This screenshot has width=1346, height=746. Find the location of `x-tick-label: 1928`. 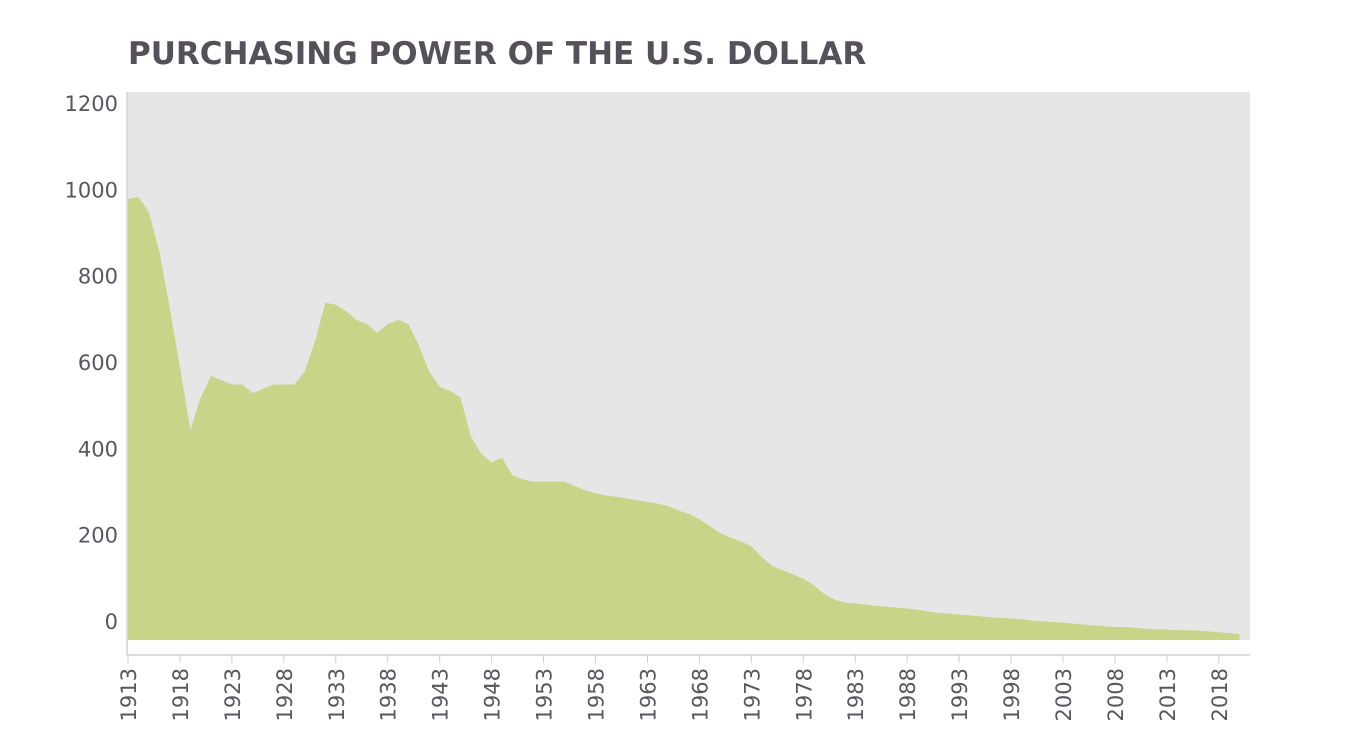

x-tick-label: 1928 is located at coordinates (285, 694).